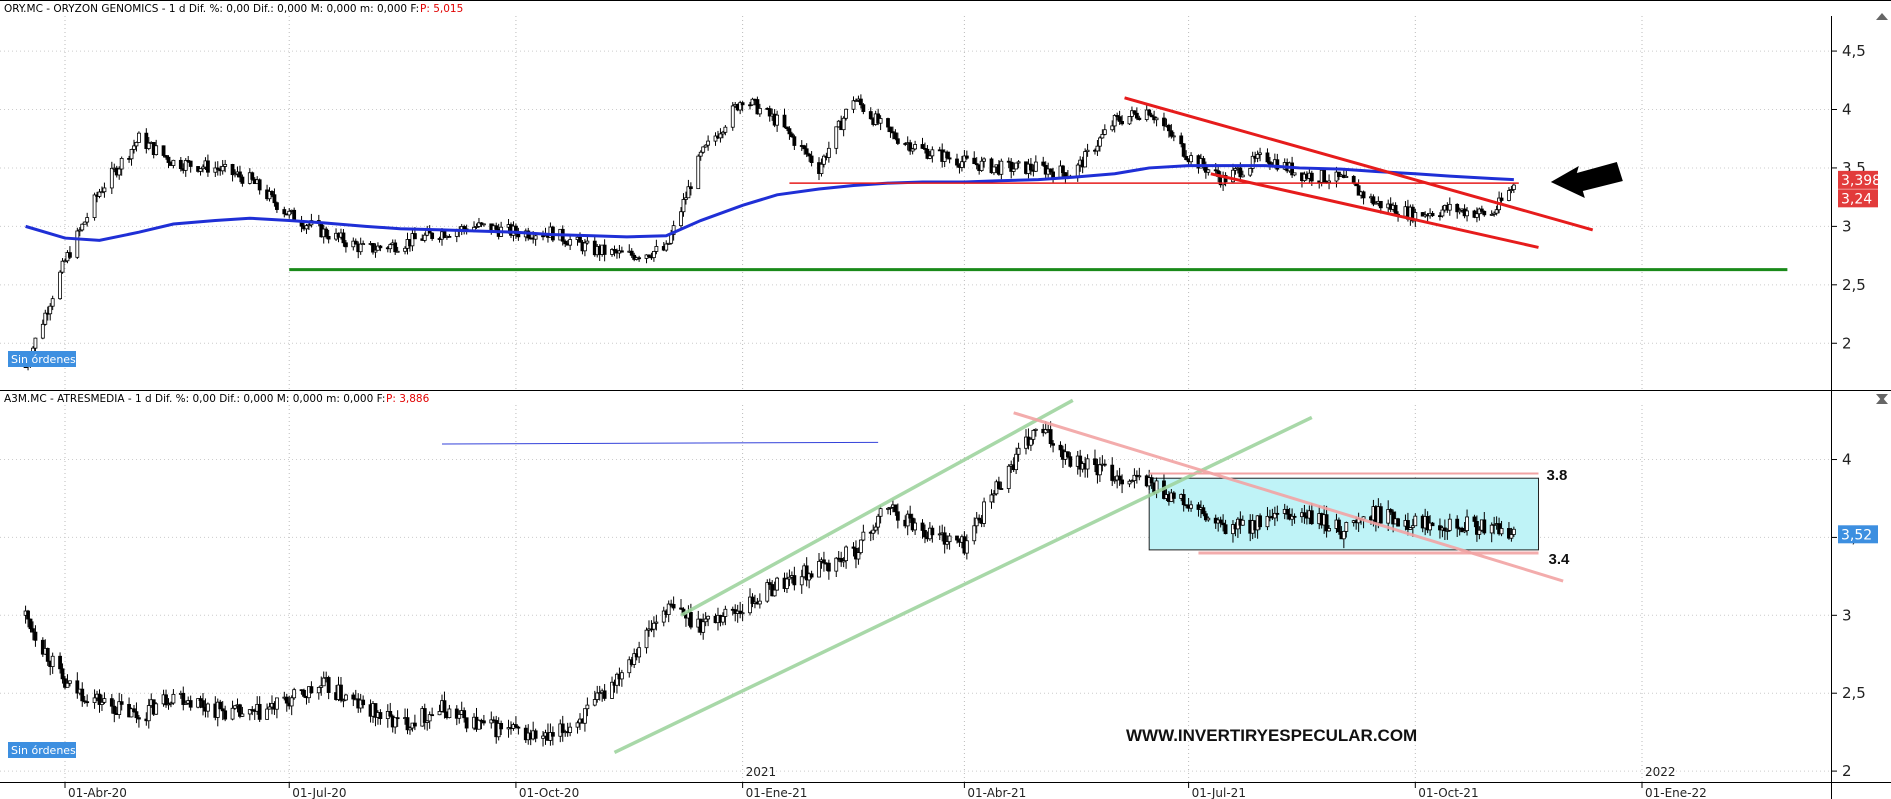 This screenshot has width=1891, height=799. Describe the element at coordinates (1374, 210) in the screenshot. I see `trendline-channel-bottom` at that location.